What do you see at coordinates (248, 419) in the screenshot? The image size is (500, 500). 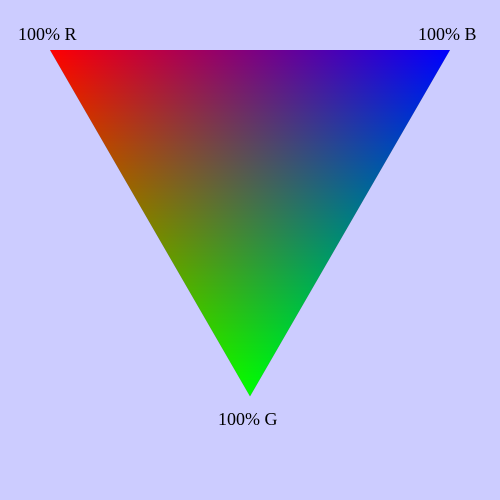 I see `green-vertex-label: 100% G` at bounding box center [248, 419].